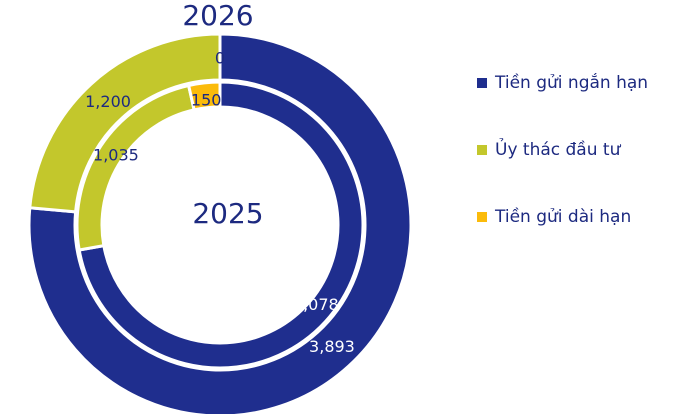  I want to click on chart-title: 2026, so click(217, 16).